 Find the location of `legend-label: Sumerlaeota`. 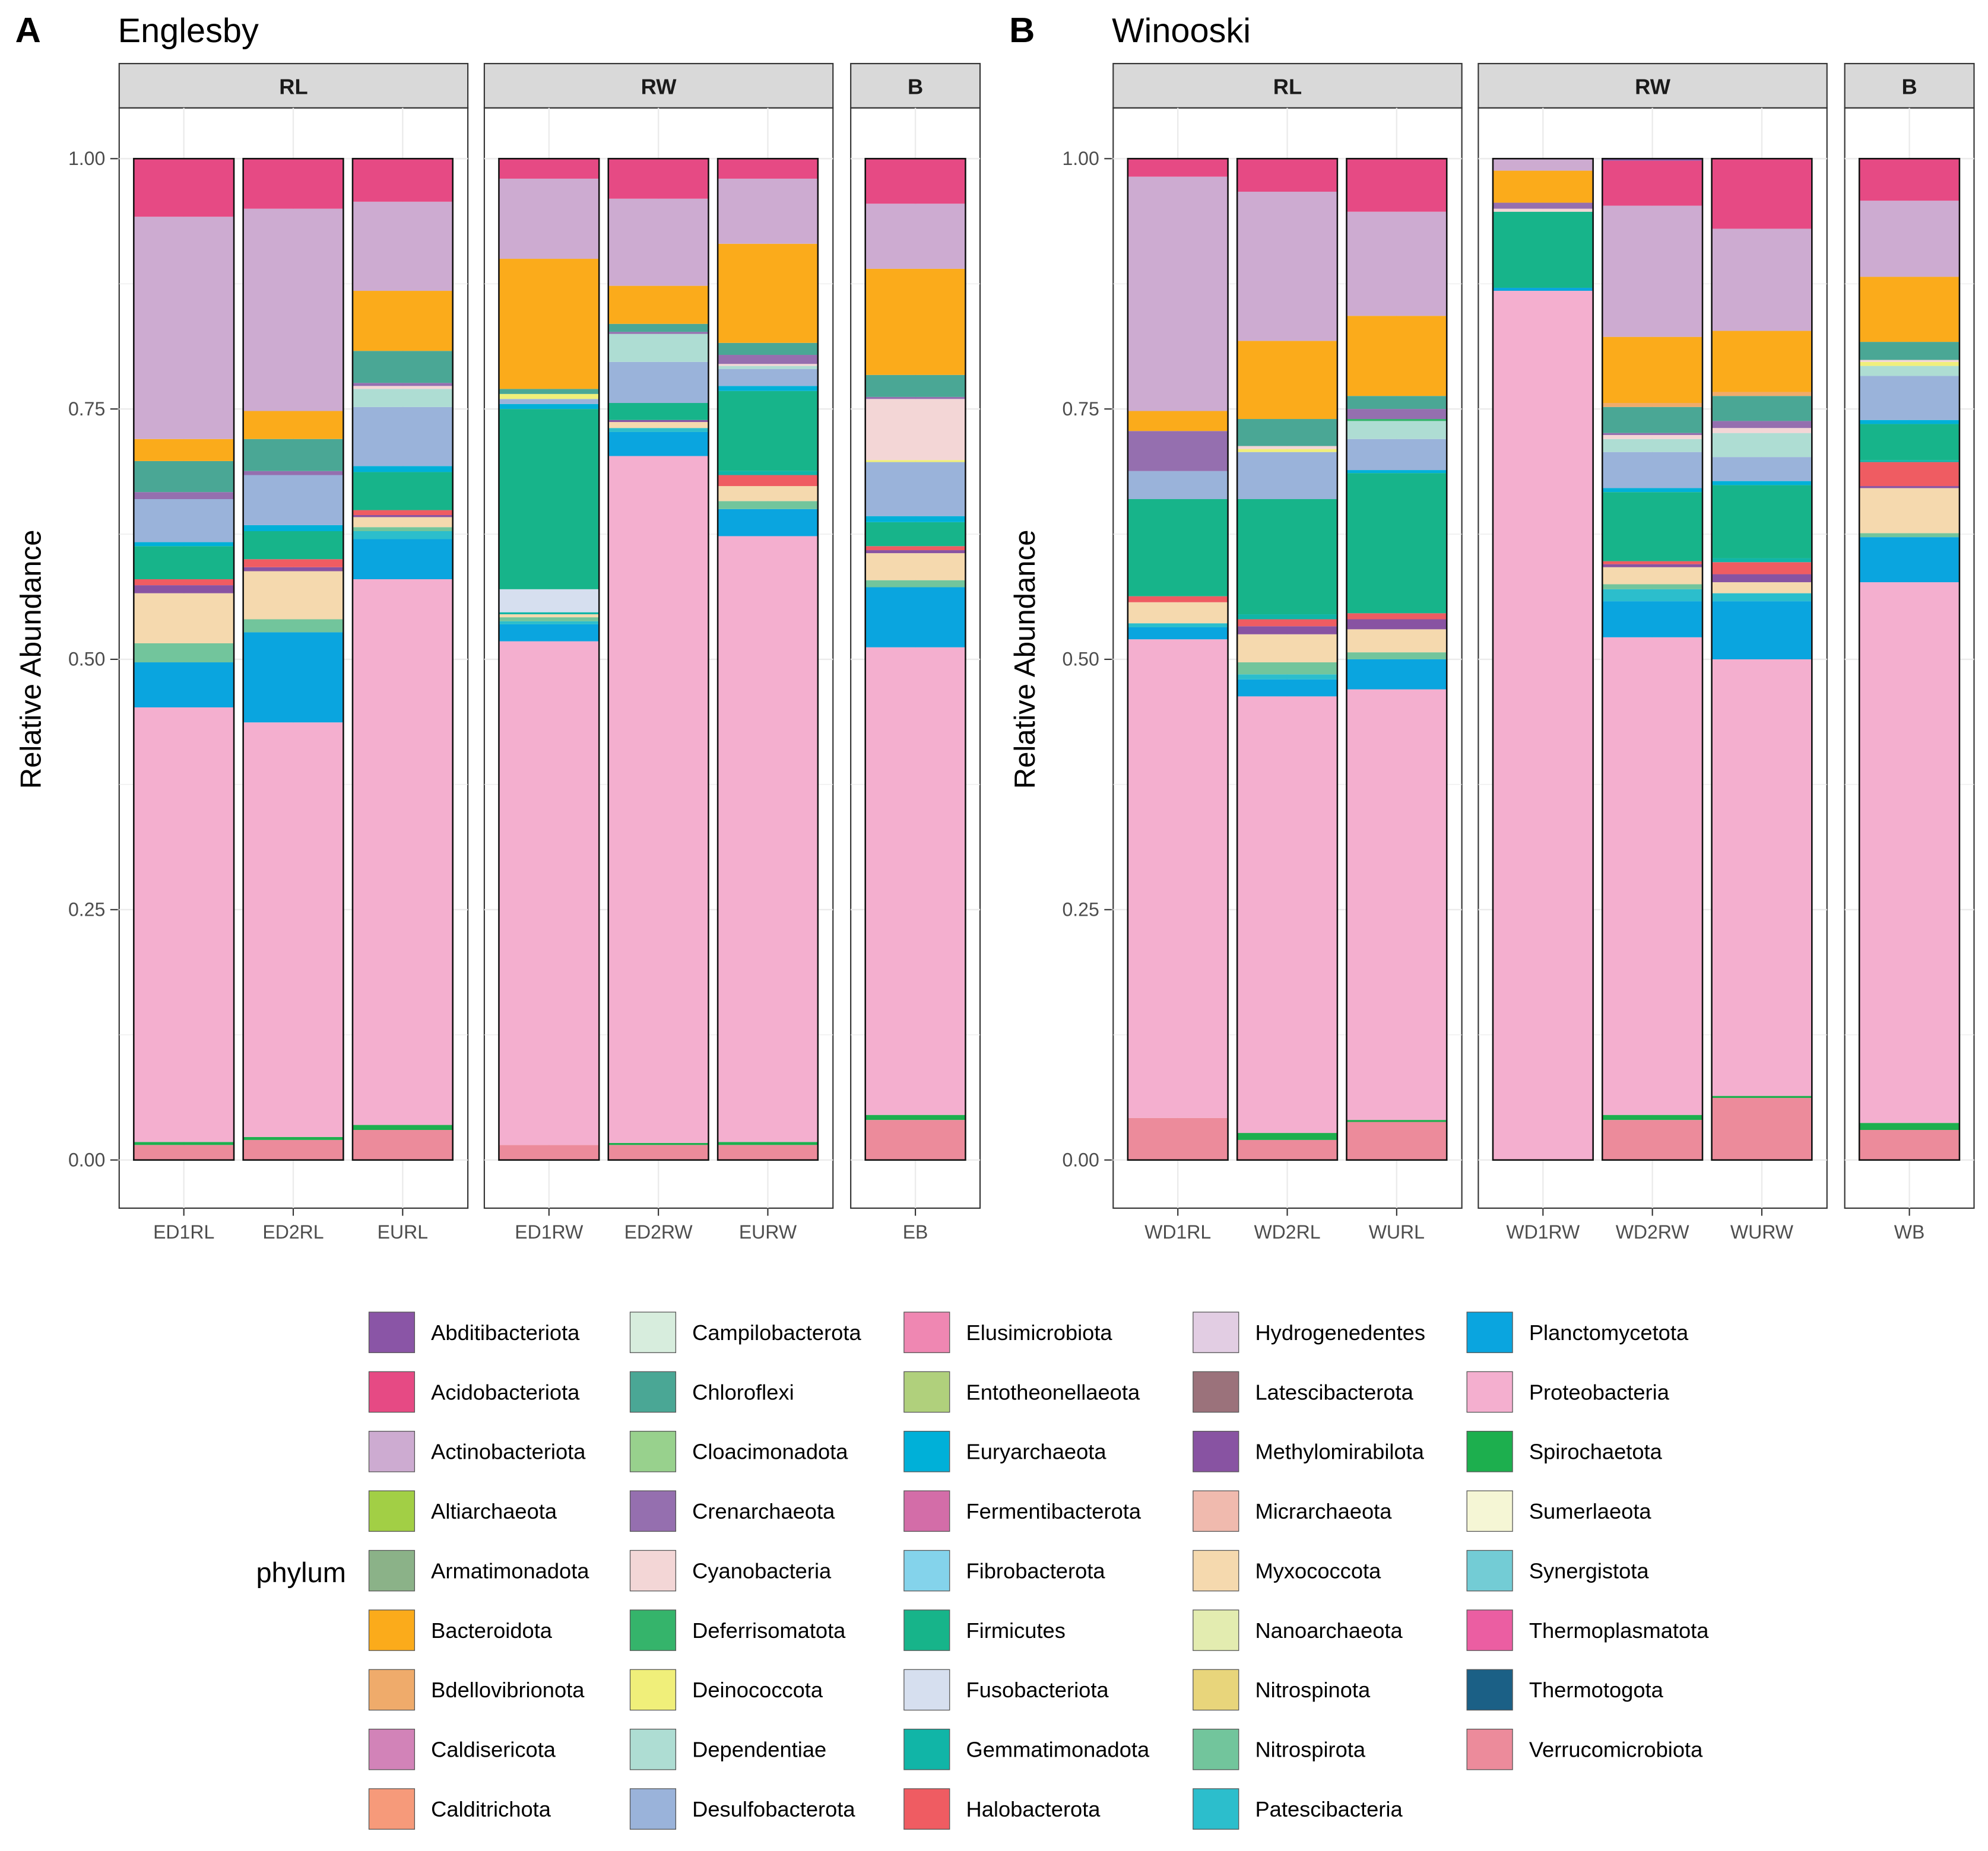

legend-label: Sumerlaeota is located at coordinates (1590, 1511).